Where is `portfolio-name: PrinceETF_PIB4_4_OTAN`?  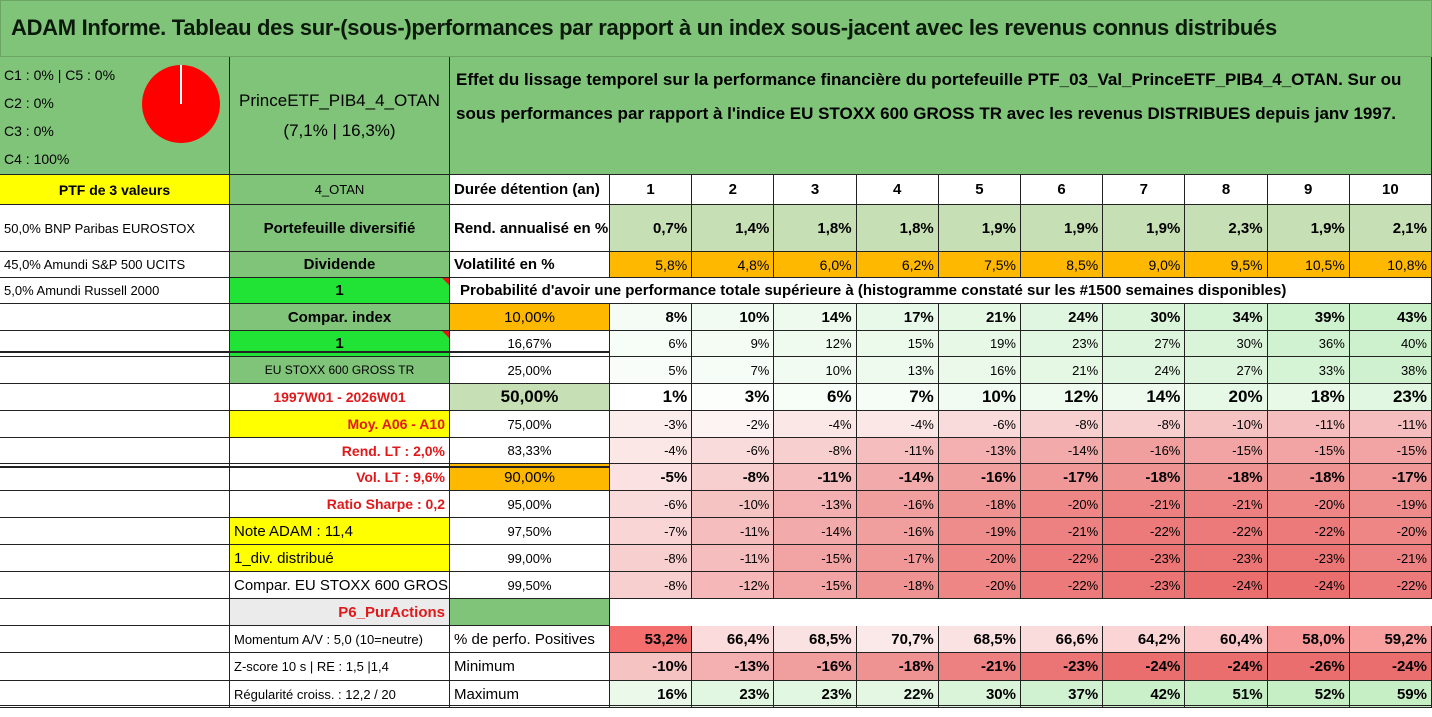
portfolio-name: PrinceETF_PIB4_4_OTAN is located at coordinates (339, 100).